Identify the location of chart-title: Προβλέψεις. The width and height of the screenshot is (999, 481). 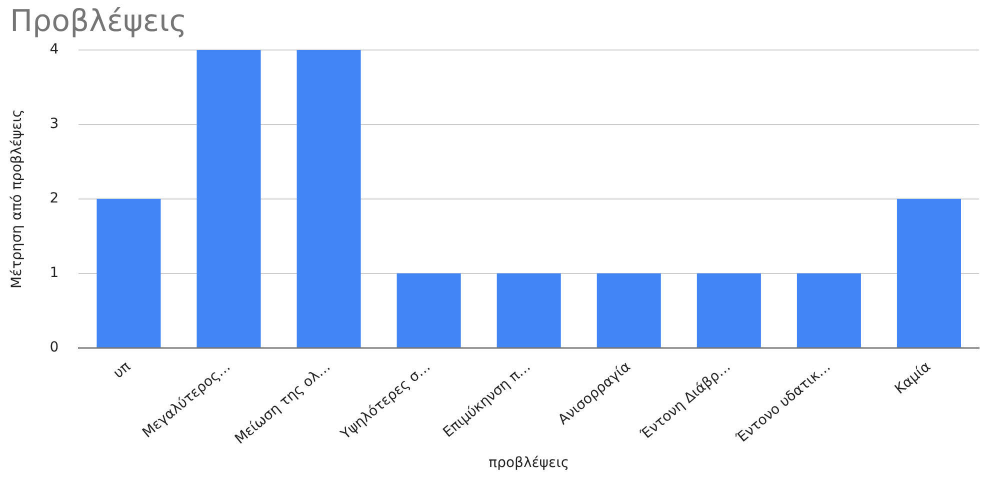
(98, 21).